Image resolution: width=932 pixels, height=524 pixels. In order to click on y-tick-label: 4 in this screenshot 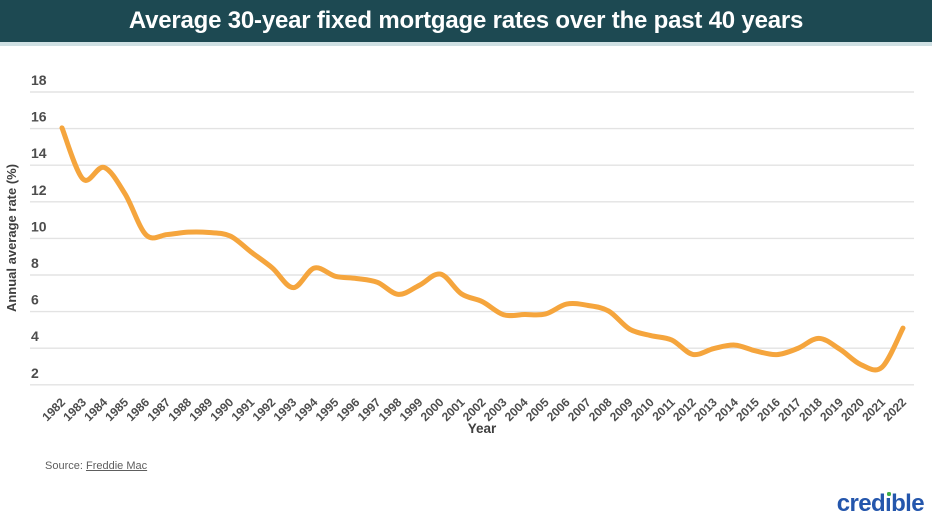, I will do `click(35, 336)`.